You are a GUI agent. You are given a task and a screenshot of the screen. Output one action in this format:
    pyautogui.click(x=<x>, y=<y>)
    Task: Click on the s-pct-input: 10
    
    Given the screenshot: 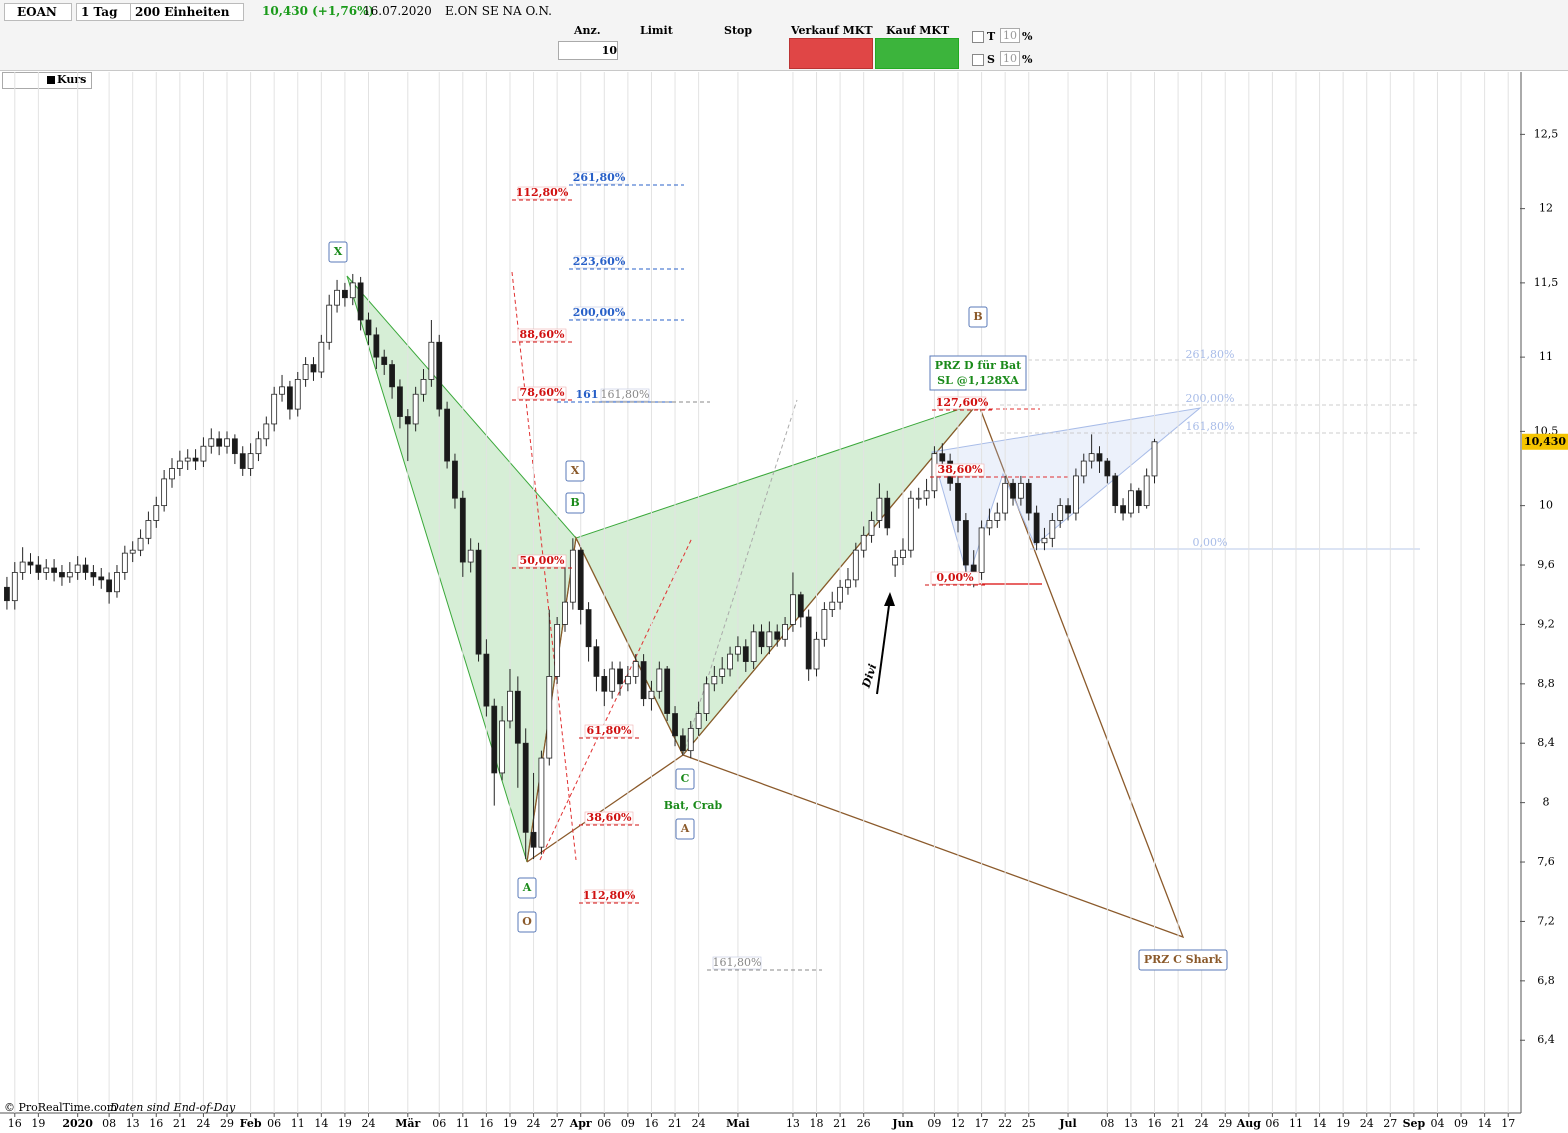 What is the action you would take?
    pyautogui.click(x=1010, y=58)
    